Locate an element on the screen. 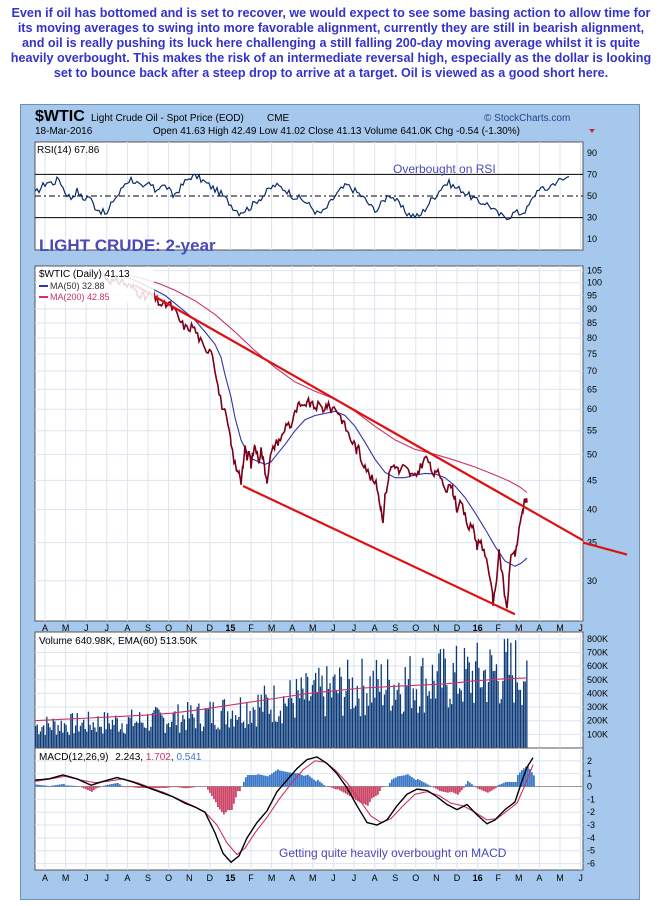 The width and height of the screenshot is (662, 906). rsi-tick-label: 50 is located at coordinates (592, 196).